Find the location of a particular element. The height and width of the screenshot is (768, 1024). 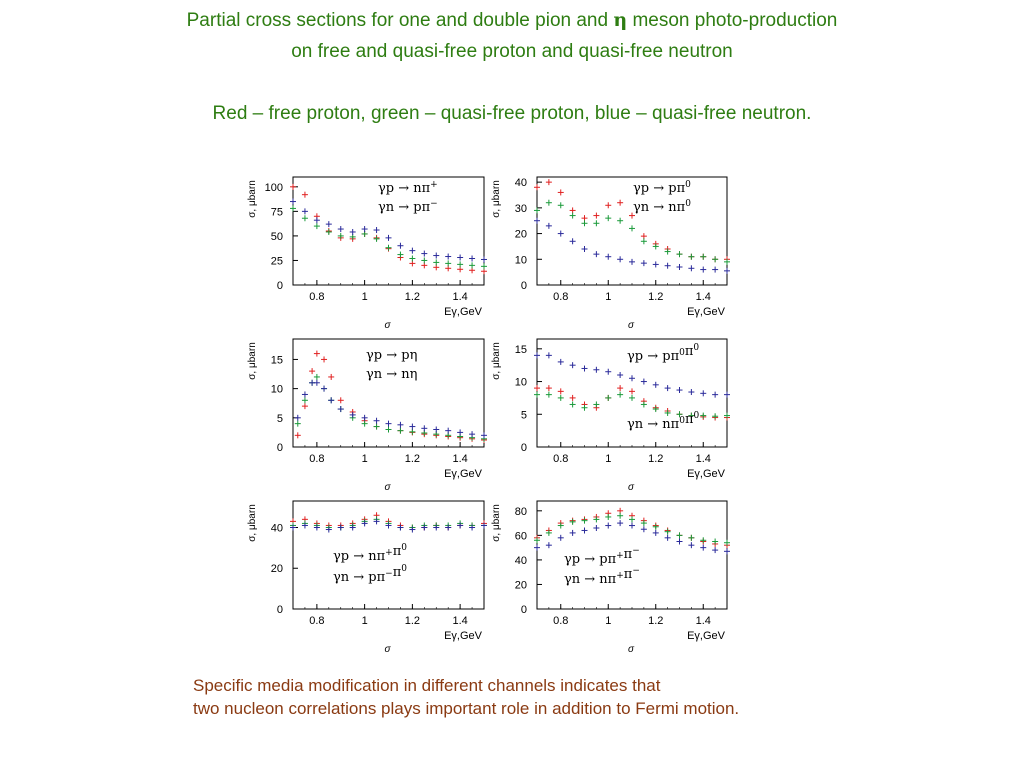

reaction-label-2: γn → nπ+π− is located at coordinates (602, 576).